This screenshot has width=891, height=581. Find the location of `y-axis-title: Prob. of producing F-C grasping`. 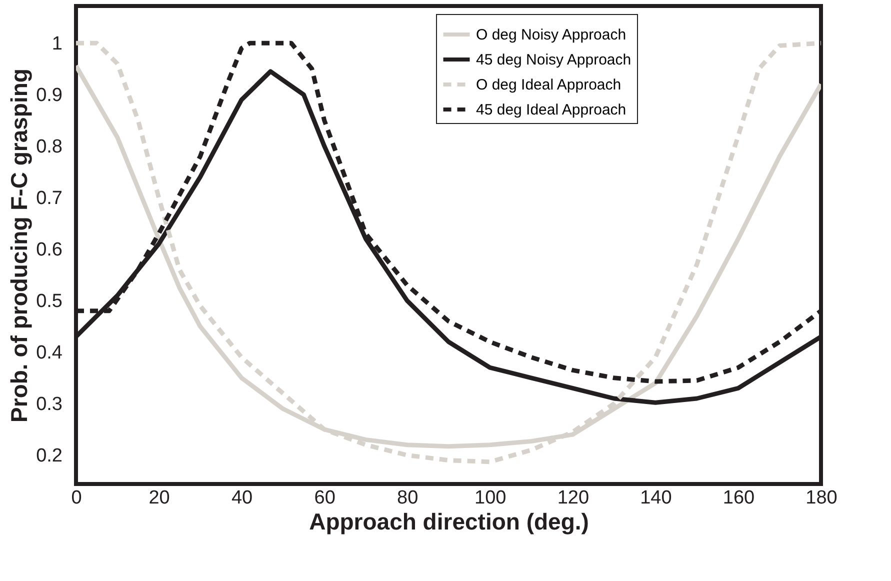

y-axis-title: Prob. of producing F-C grasping is located at coordinates (19, 245).